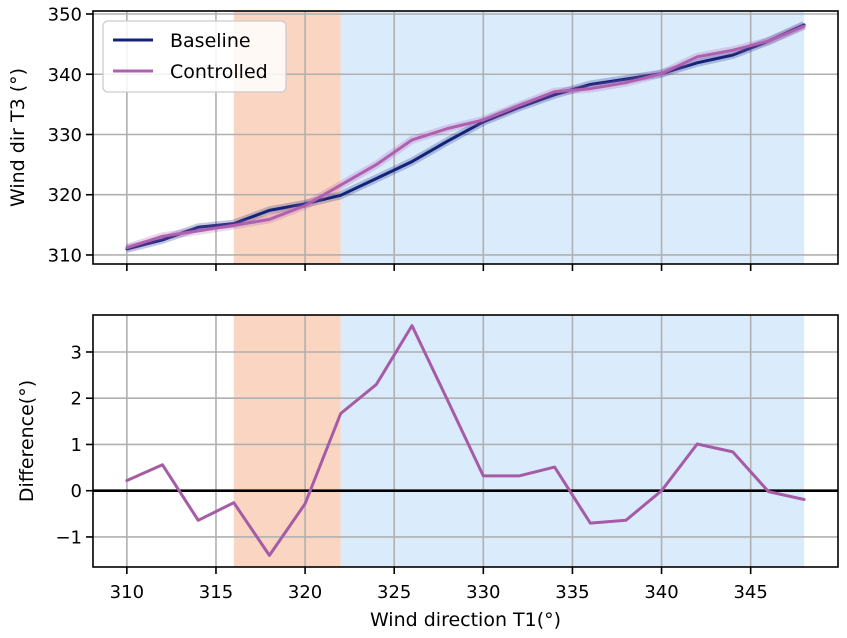  I want to click on y-tick-label: 350, so click(65, 15).